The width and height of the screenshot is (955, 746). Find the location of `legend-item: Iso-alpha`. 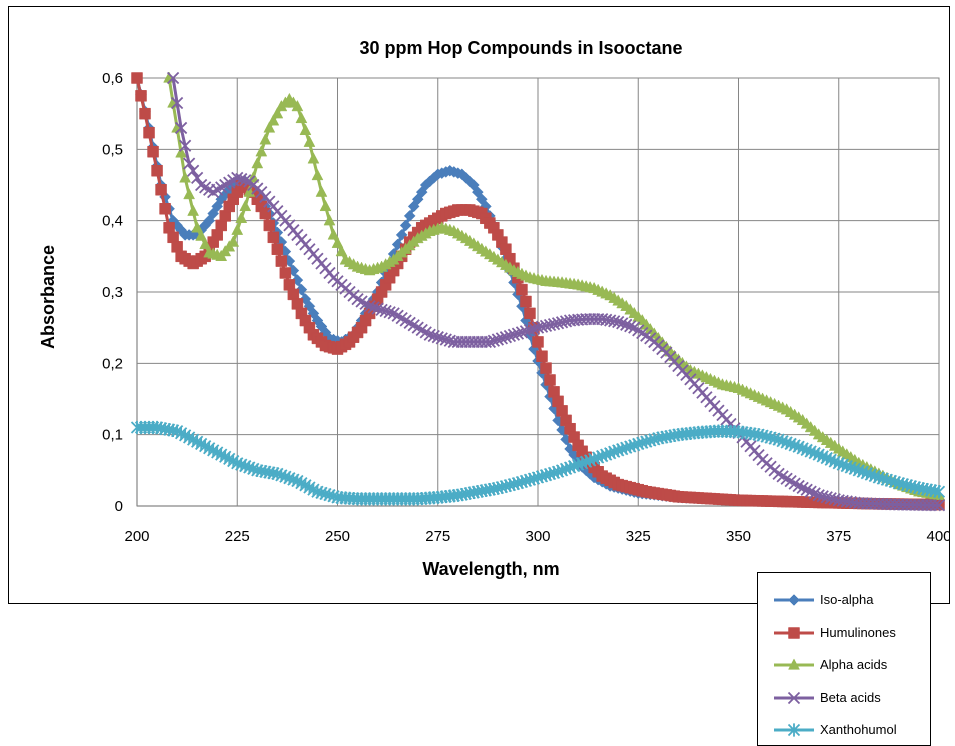

legend-item: Iso-alpha is located at coordinates (843, 600).